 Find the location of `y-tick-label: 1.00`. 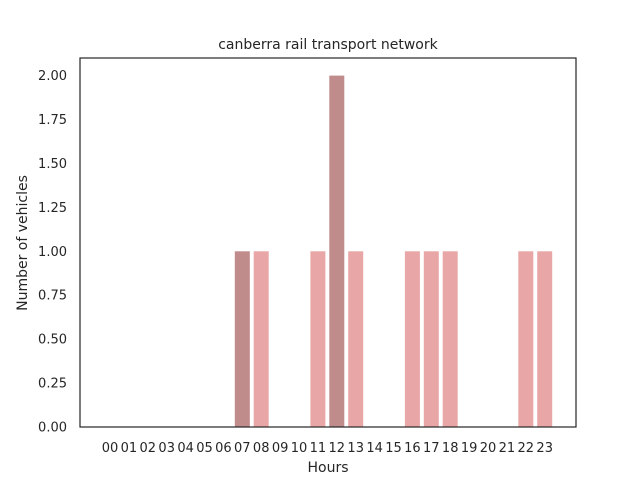

y-tick-label: 1.00 is located at coordinates (52, 252).